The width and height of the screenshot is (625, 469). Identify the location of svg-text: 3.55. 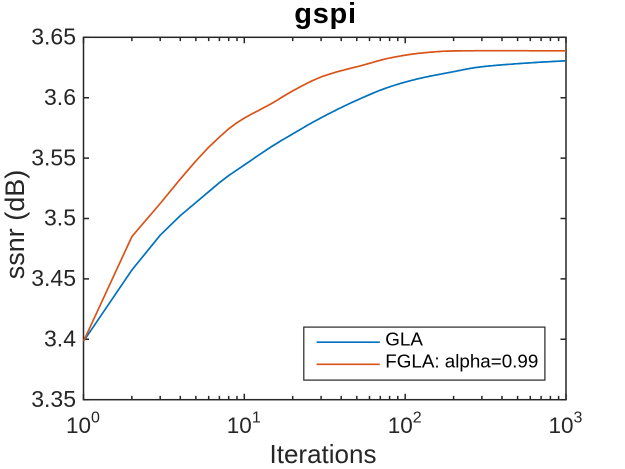
(53, 157).